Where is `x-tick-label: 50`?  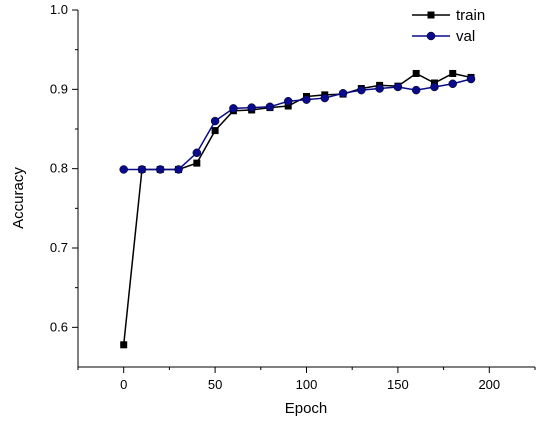
x-tick-label: 50 is located at coordinates (215, 384).